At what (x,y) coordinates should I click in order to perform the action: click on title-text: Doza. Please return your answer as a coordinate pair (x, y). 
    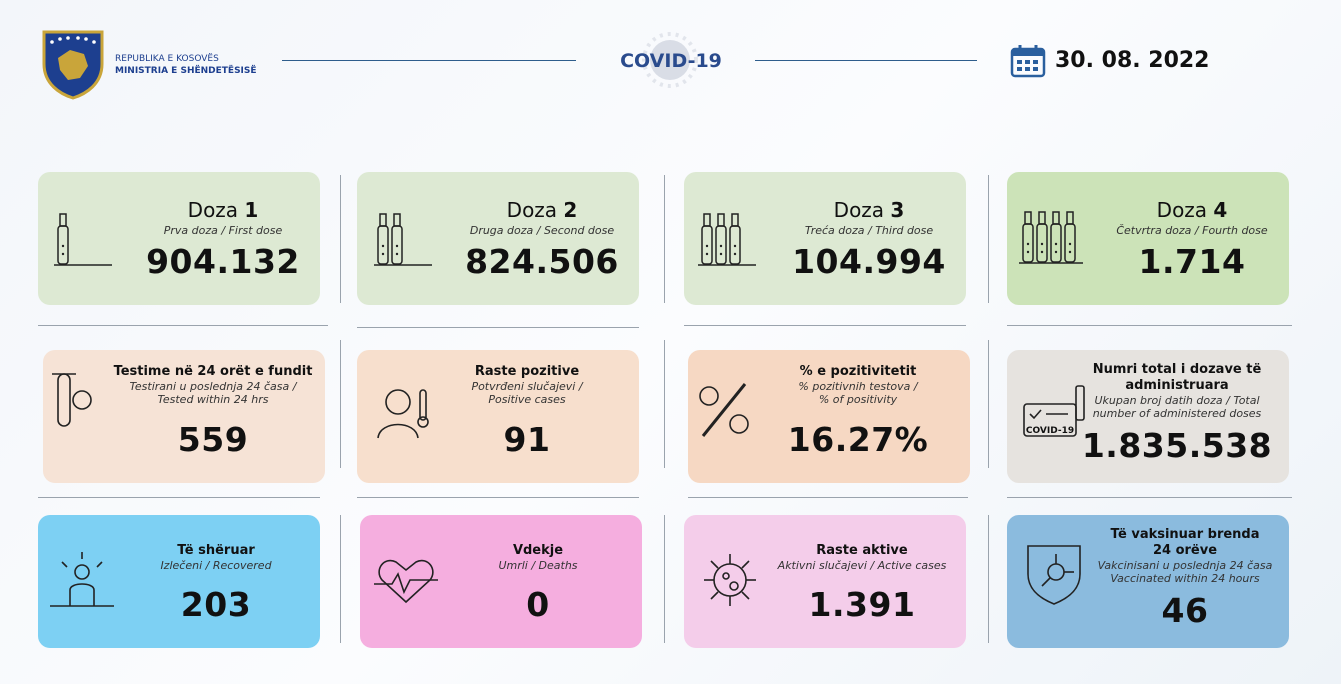
    Looking at the image, I should click on (1182, 210).